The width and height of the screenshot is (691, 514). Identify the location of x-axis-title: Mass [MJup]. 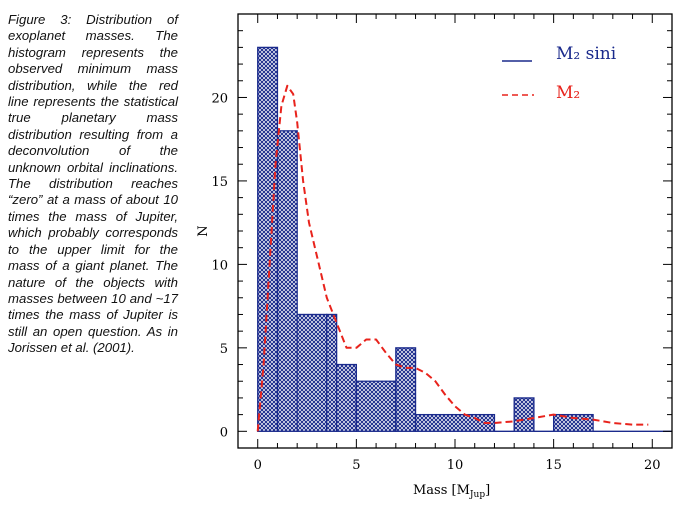
(451, 491).